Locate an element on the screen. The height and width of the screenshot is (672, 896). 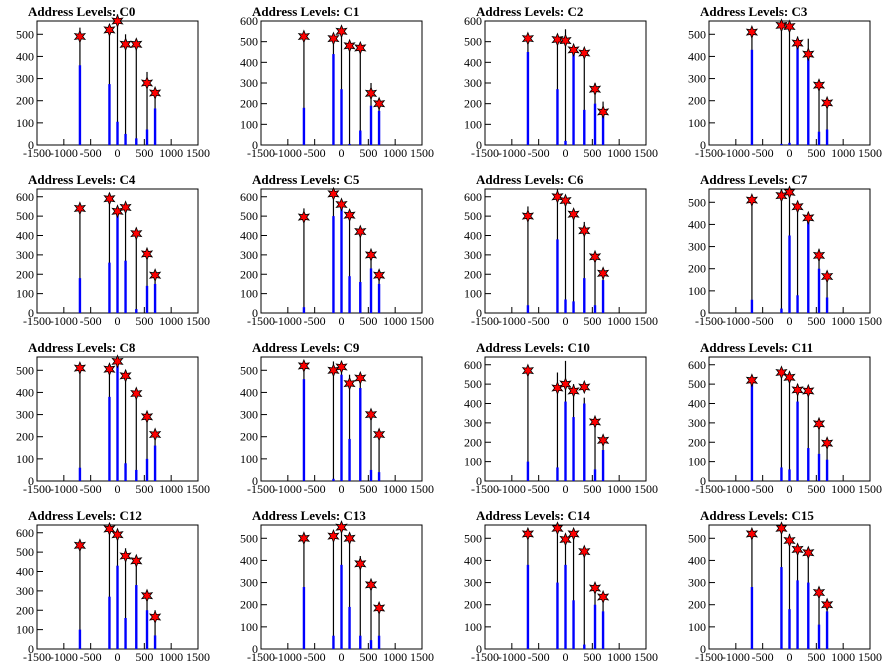
y-tick-label: 300 is located at coordinates (473, 83).